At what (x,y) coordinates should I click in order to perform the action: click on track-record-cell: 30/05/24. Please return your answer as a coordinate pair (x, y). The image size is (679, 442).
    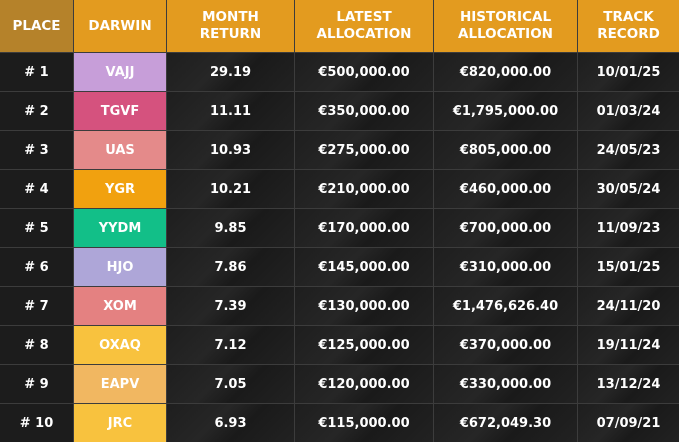
    Looking at the image, I should click on (628, 189).